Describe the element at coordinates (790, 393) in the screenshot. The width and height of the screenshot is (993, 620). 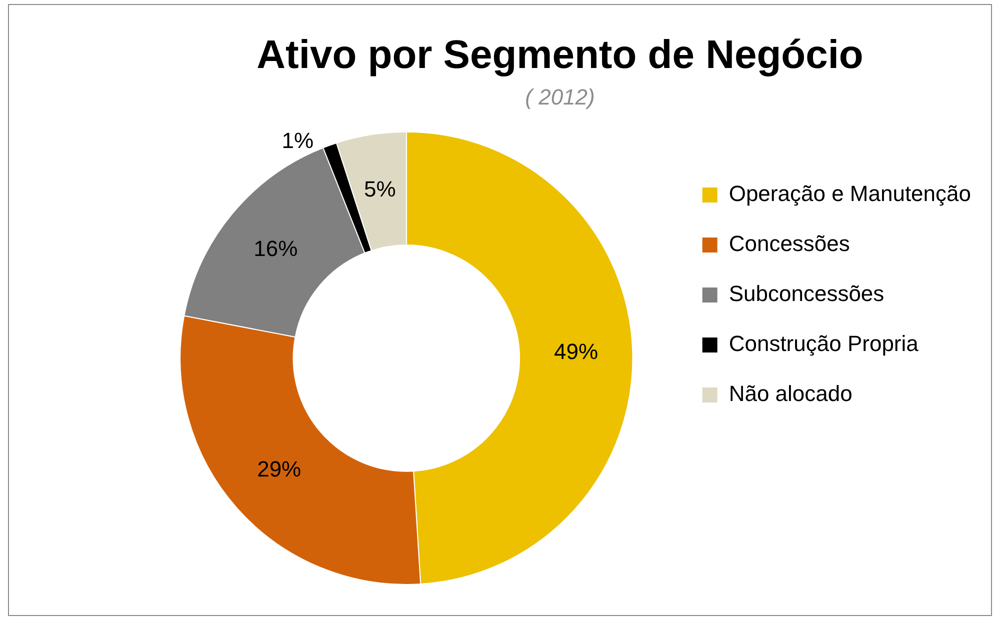
I see `legend-label: Não alocado` at that location.